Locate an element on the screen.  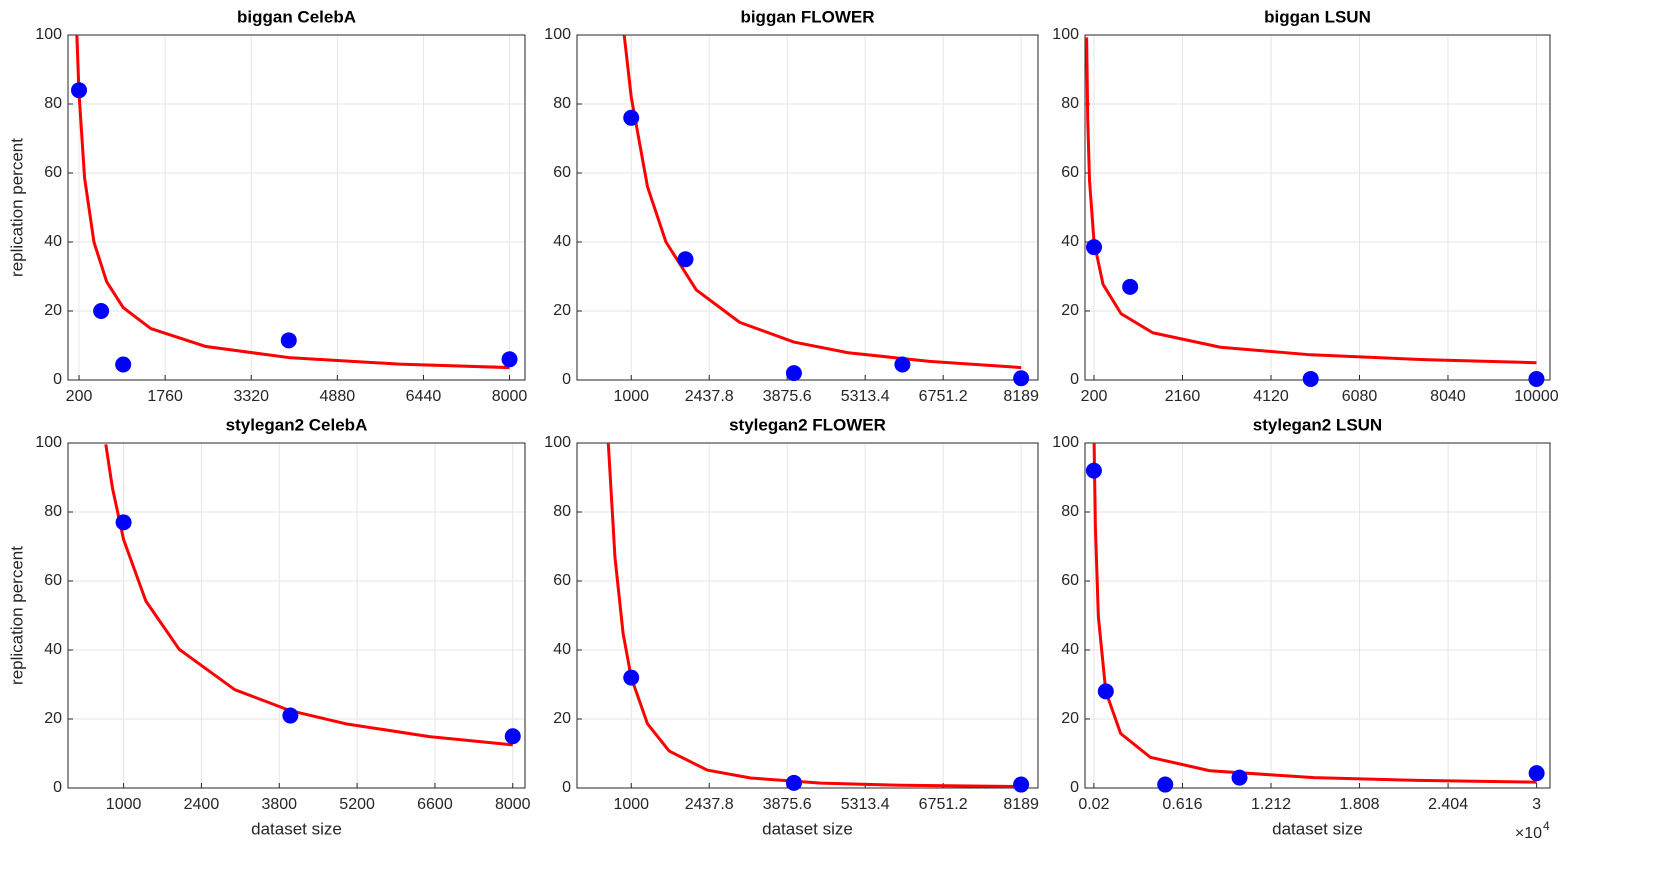
x-multiplier-base: ×10 is located at coordinates (1528, 833).